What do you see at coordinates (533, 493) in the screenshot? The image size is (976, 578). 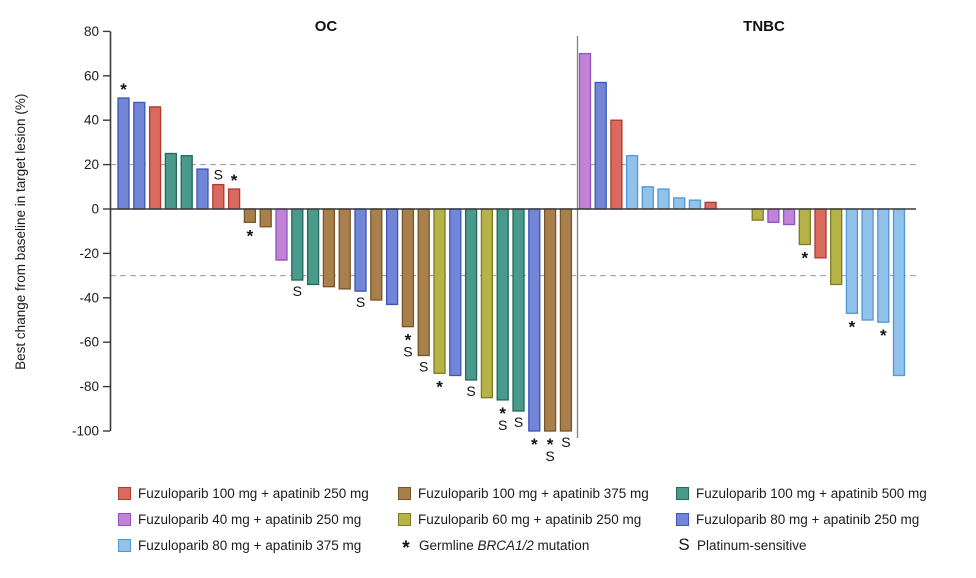 I see `legend-label: Fuzuloparib 100 mg + apatinib 375 mg` at bounding box center [533, 493].